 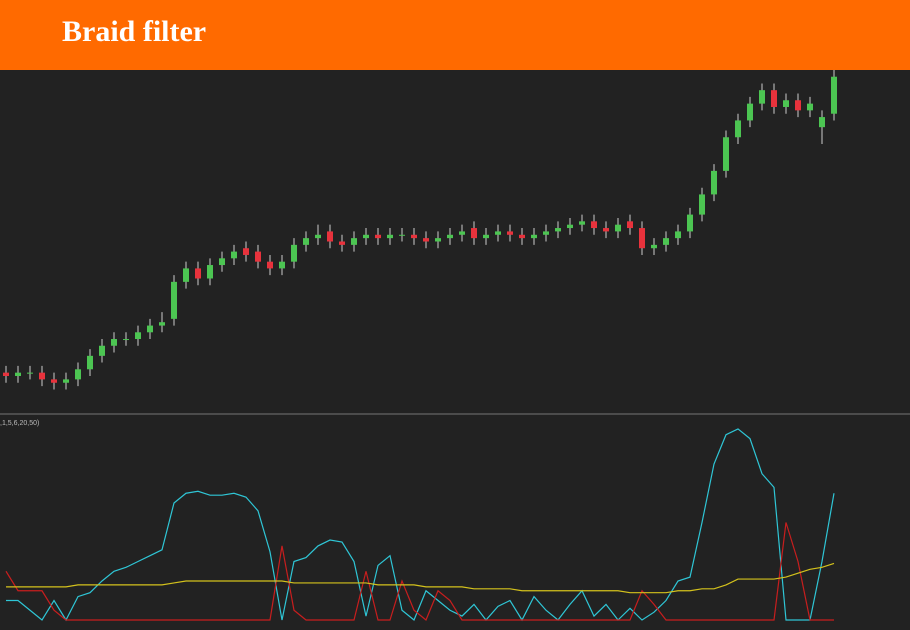 What do you see at coordinates (19, 423) in the screenshot?
I see `indicator-label: ,1,5,6,20,50)` at bounding box center [19, 423].